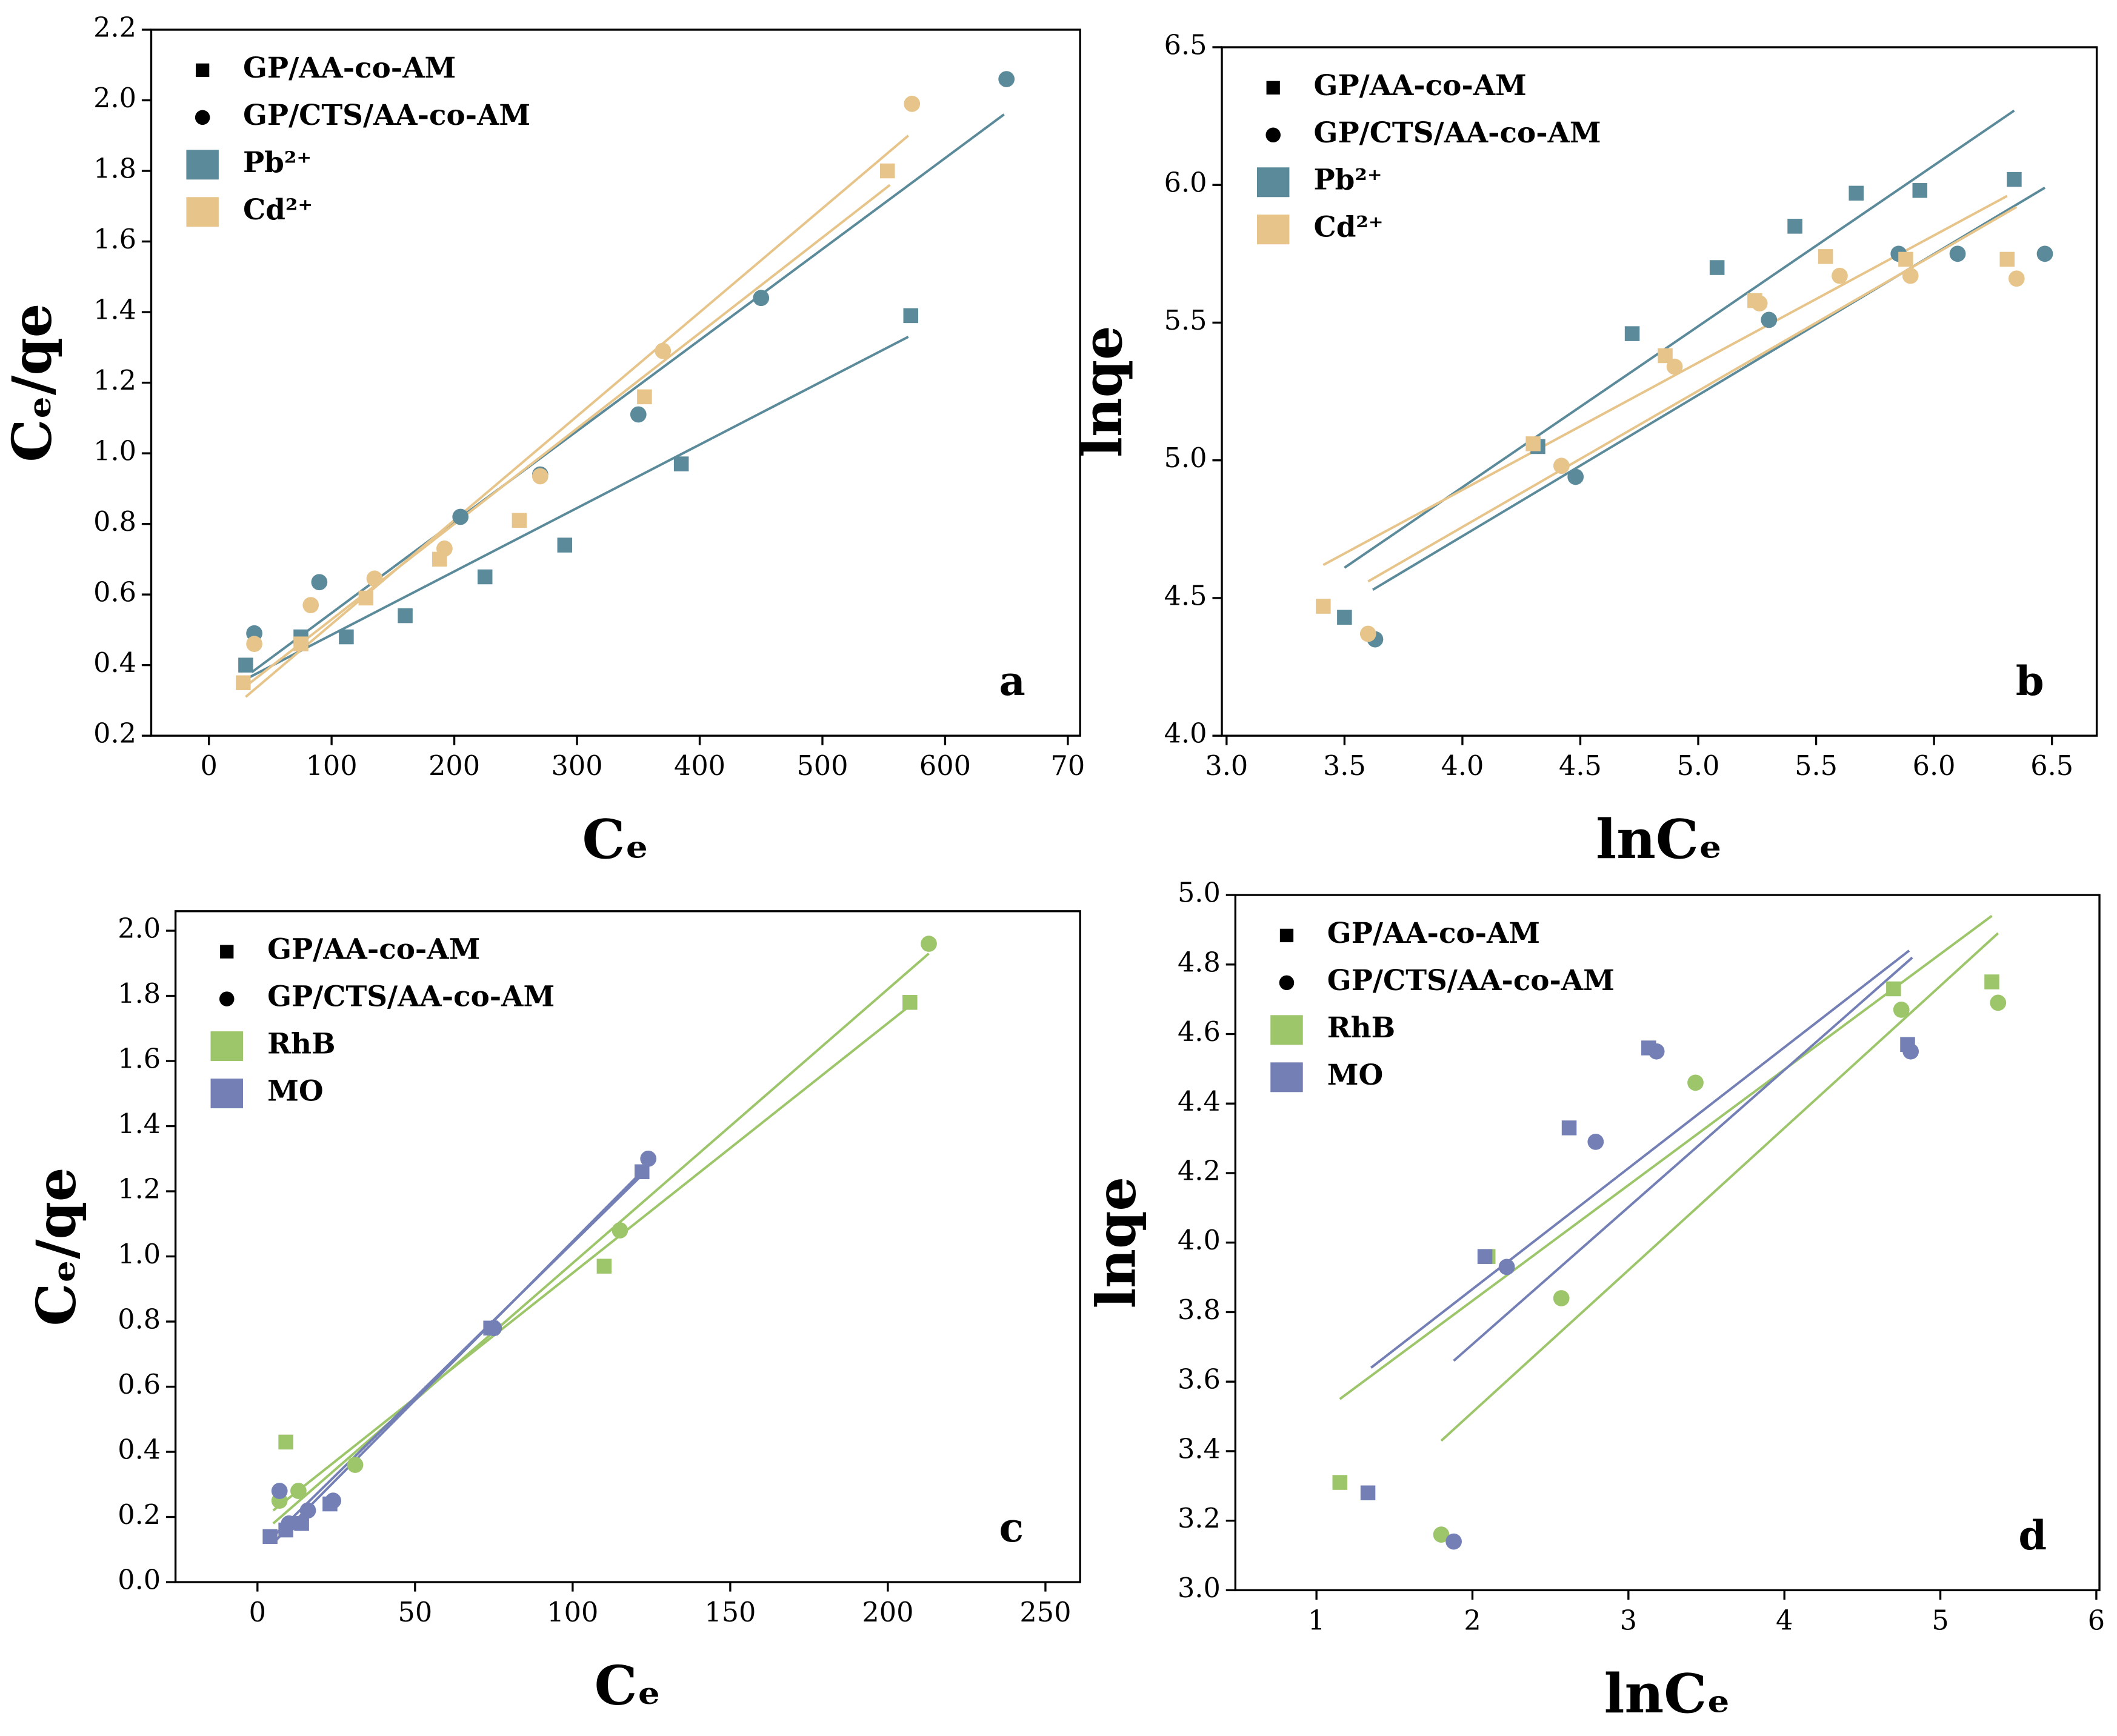  Describe the element at coordinates (114, 663) in the screenshot. I see `y-tick-label: 0.4` at that location.